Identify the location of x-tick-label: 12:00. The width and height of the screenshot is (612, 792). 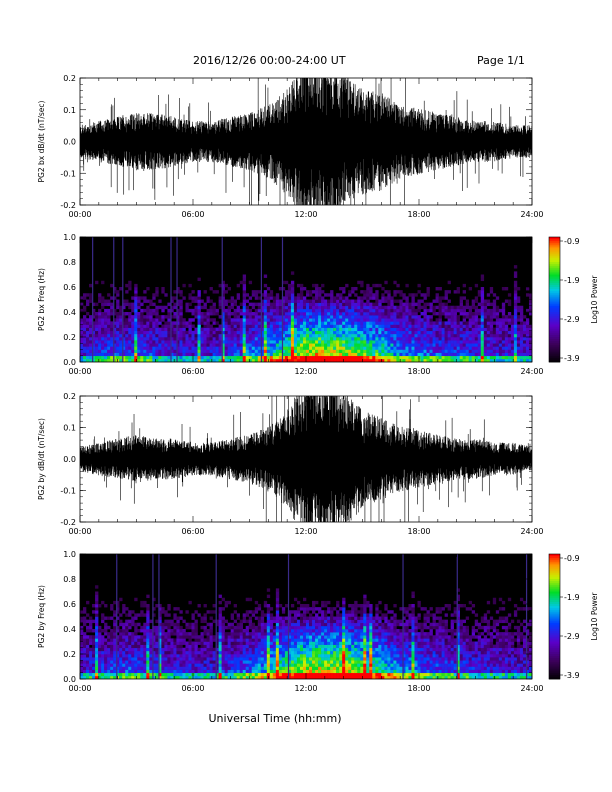
(305, 688).